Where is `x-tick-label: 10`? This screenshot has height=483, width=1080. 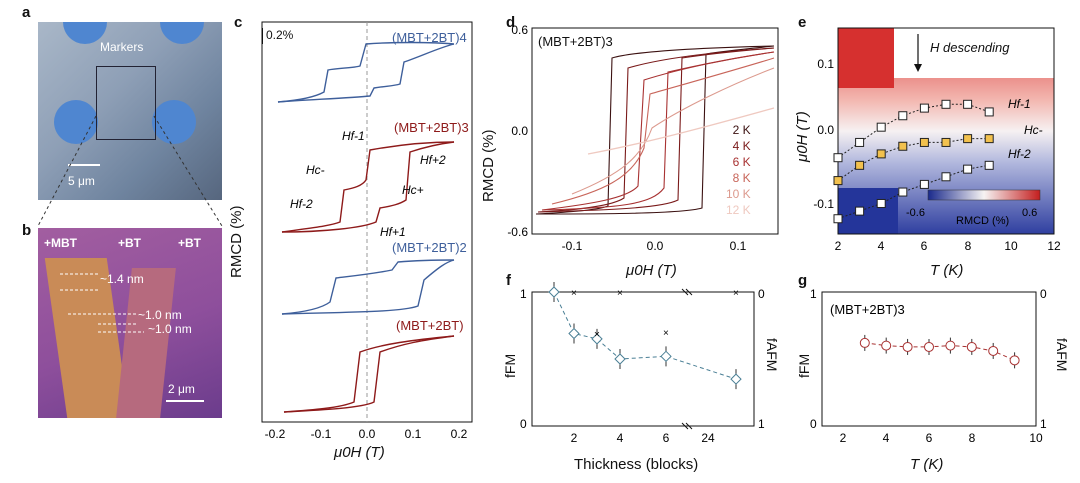
x-tick-label: 10 is located at coordinates (1011, 246).